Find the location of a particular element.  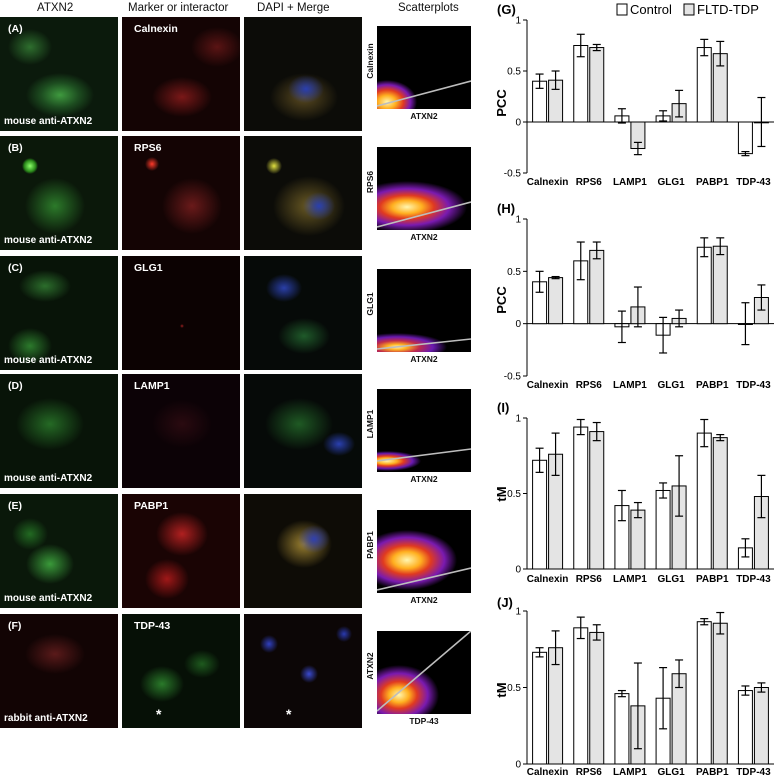

scatter-x-label: TDP-43 is located at coordinates (424, 721).